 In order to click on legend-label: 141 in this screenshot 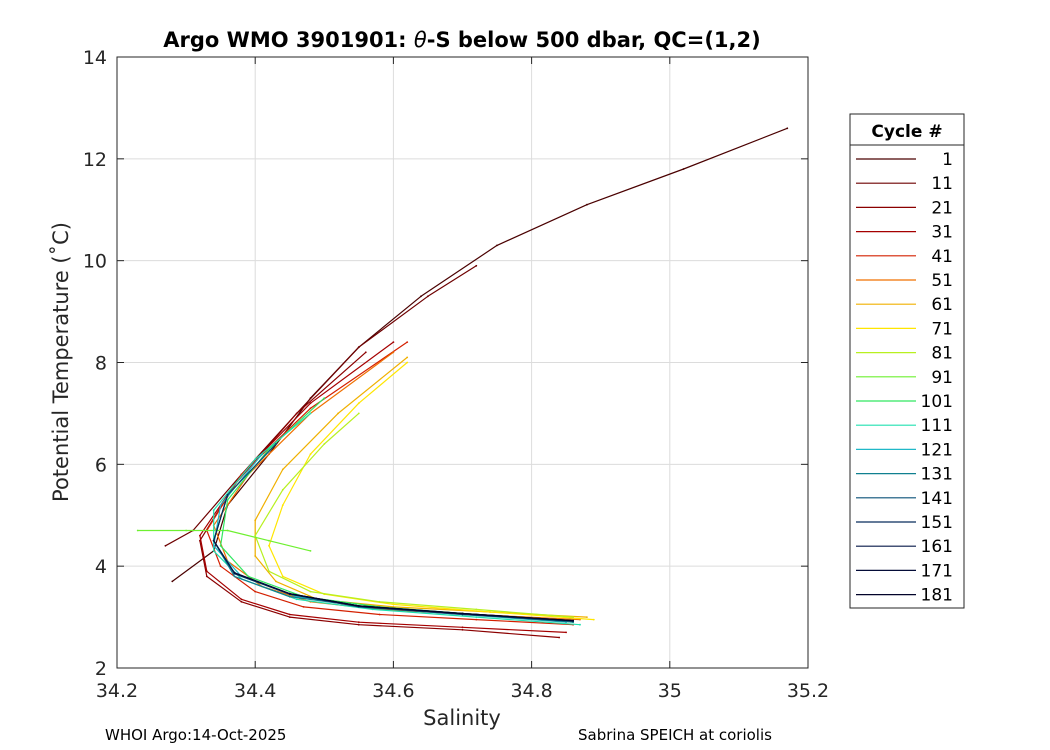, I will do `click(937, 499)`.